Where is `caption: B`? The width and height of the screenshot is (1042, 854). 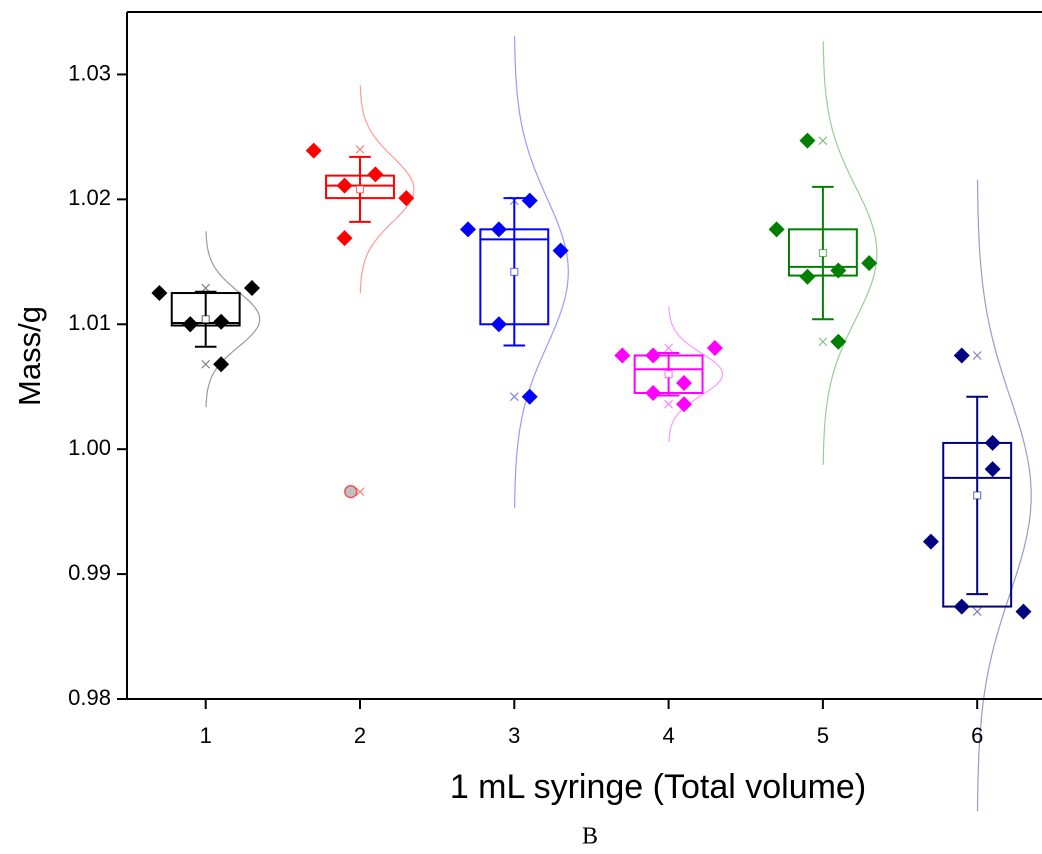
caption: B is located at coordinates (590, 837).